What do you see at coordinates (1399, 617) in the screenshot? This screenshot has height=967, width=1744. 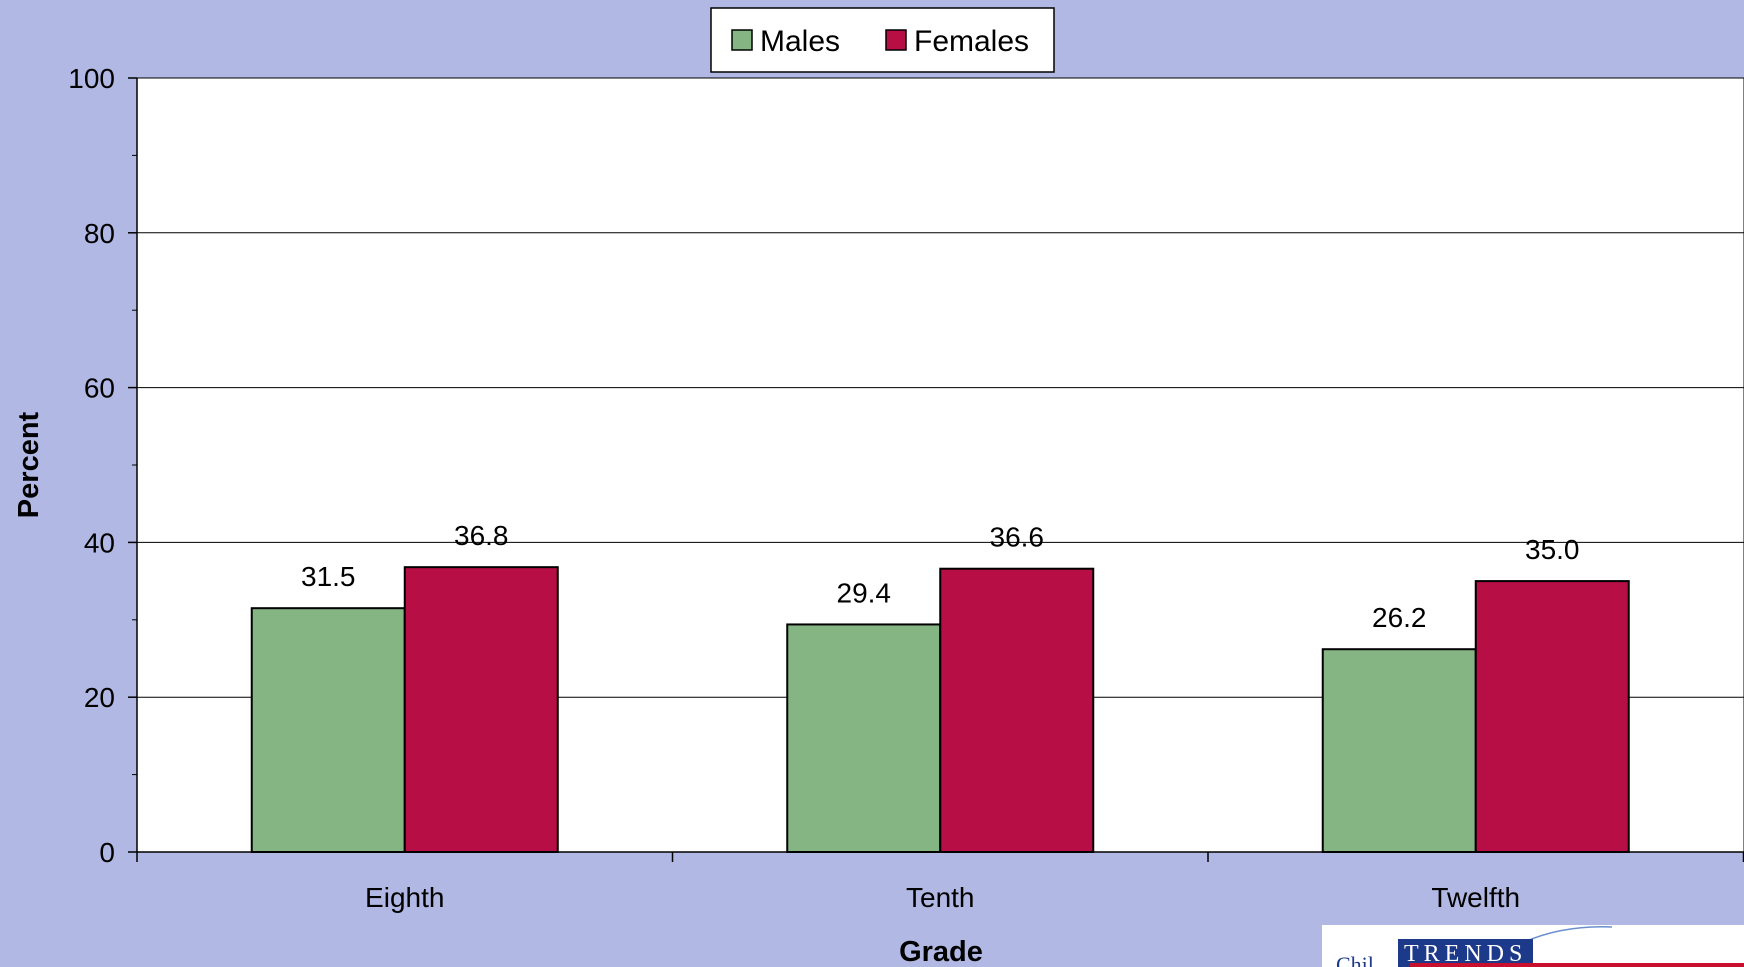 I see `data-label-males: 26.2` at bounding box center [1399, 617].